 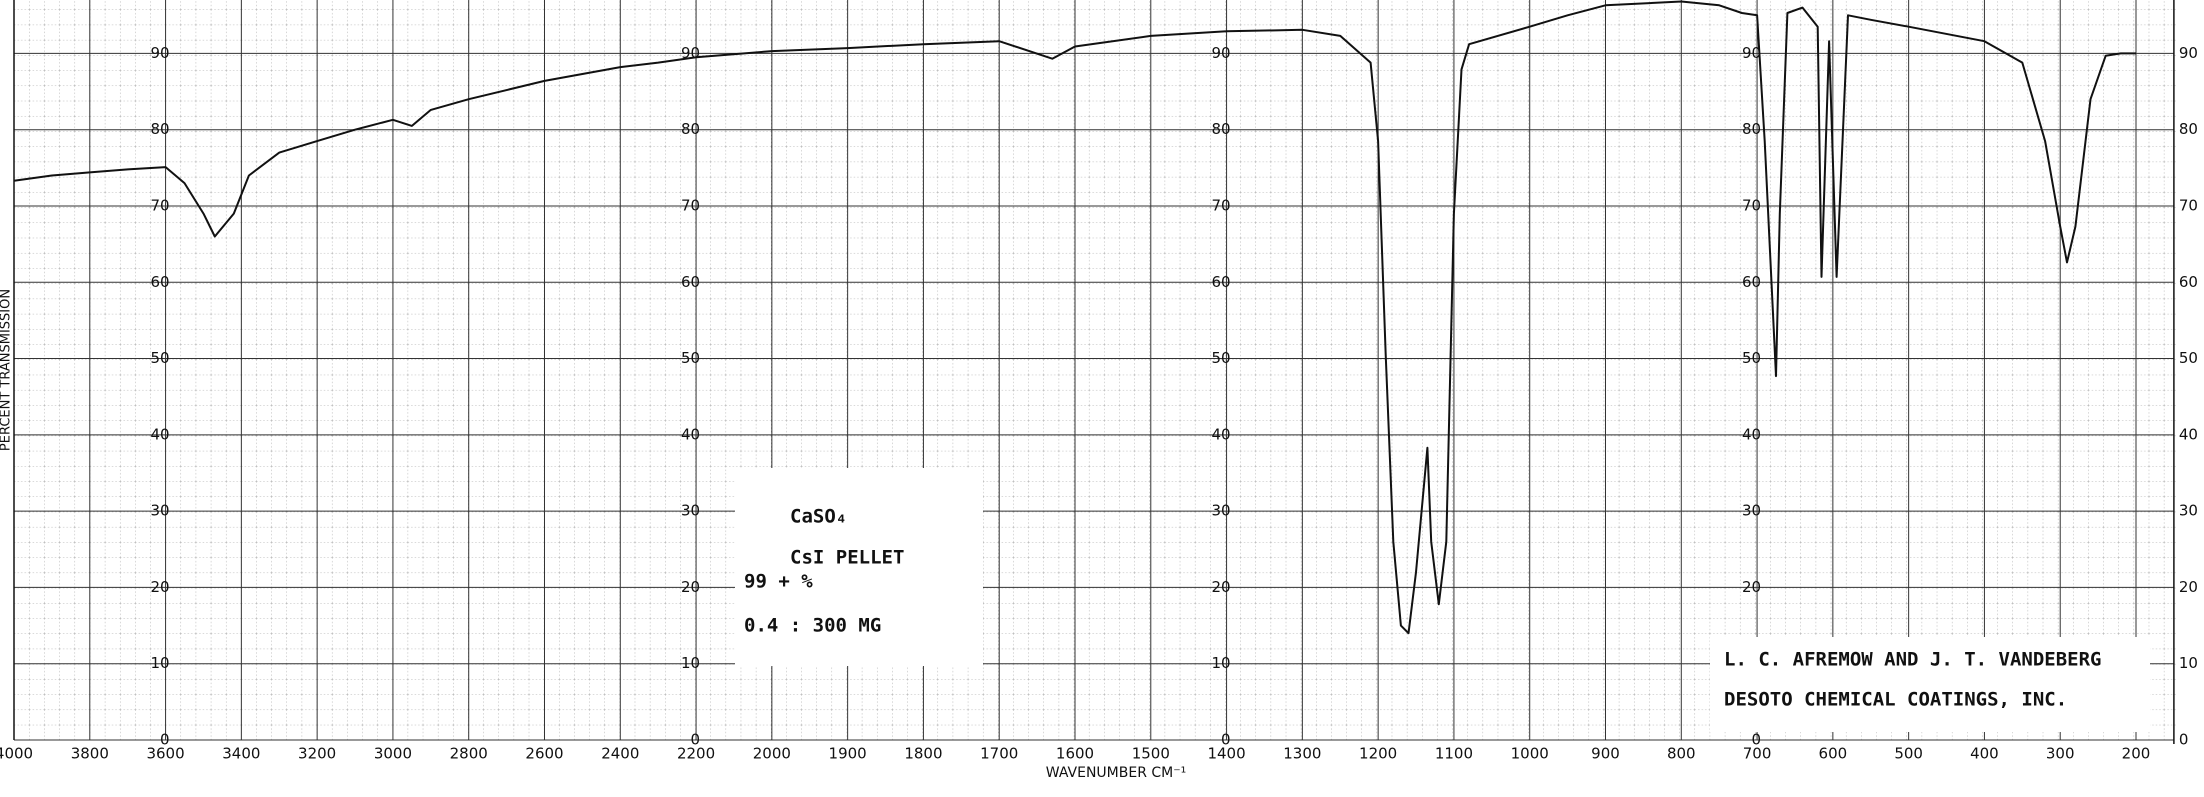 What do you see at coordinates (469, 754) in the screenshot?
I see `x-tick-label: 2800` at bounding box center [469, 754].